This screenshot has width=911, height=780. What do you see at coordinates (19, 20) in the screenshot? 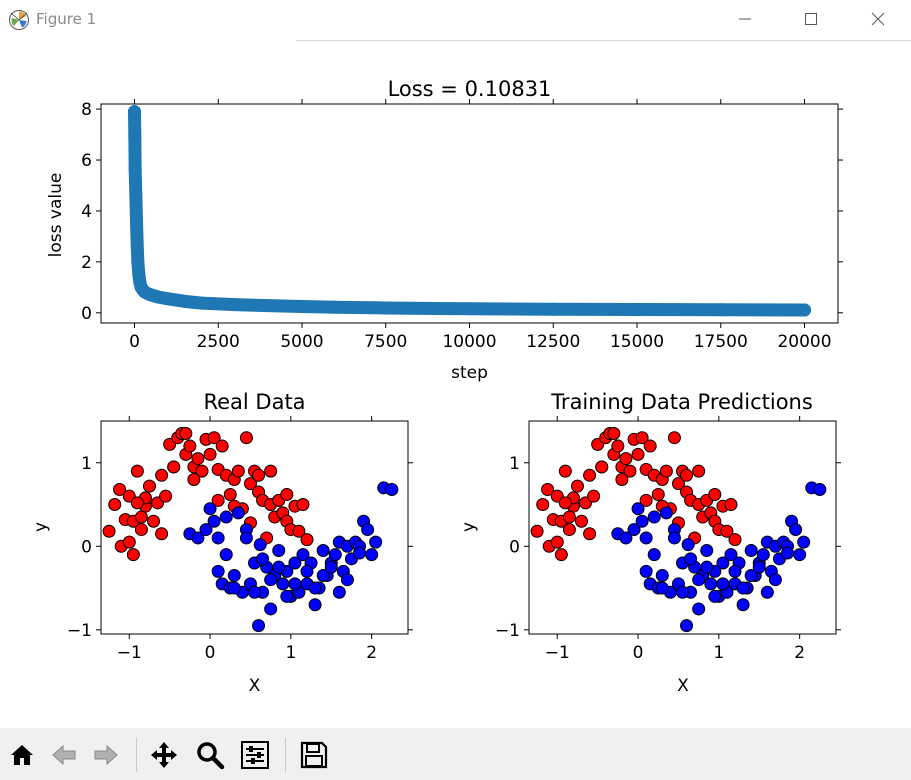
I see `matplotlib-icon` at bounding box center [19, 20].